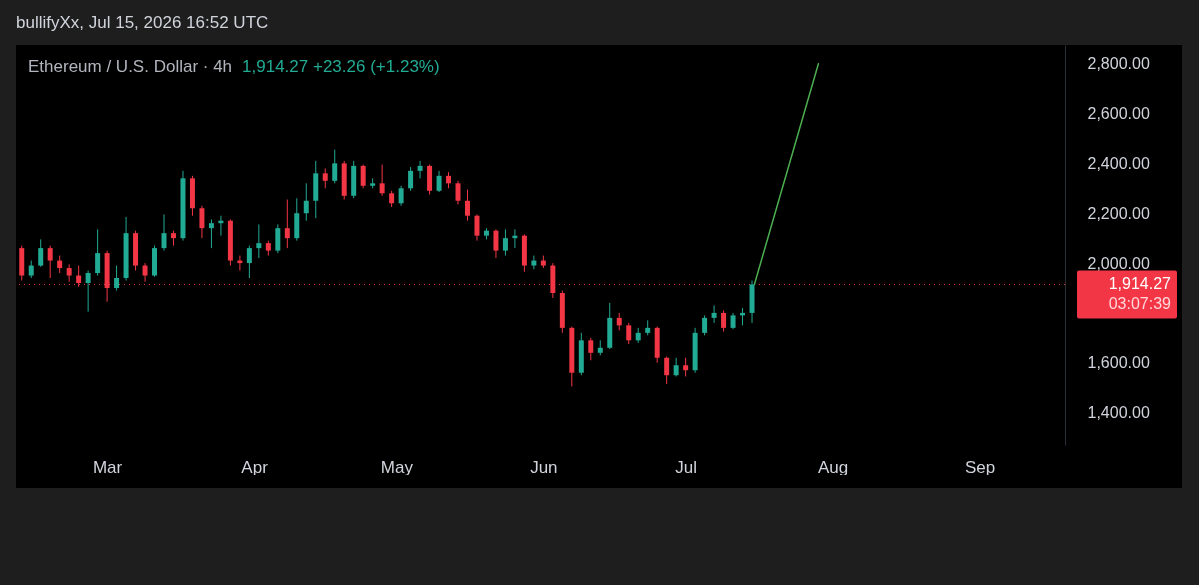  I want to click on y-tick-label: 2,800.00, so click(1118, 64).